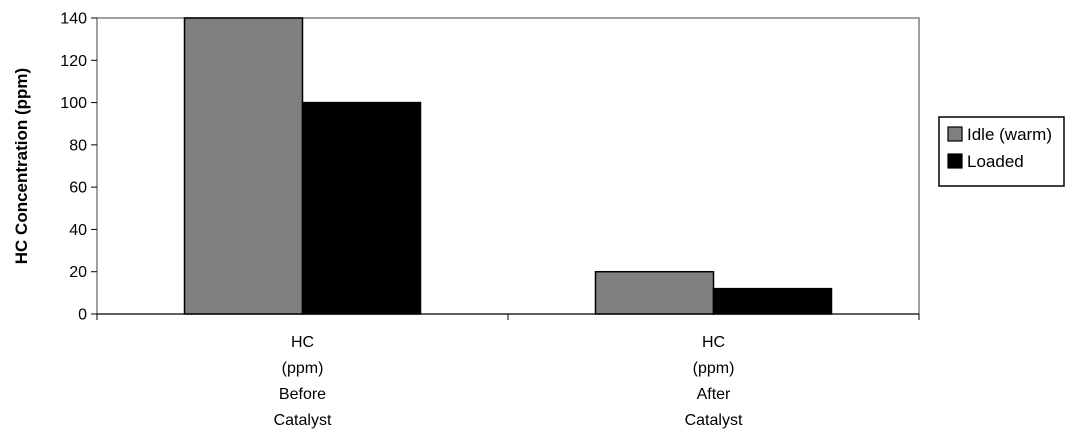 Image resolution: width=1073 pixels, height=446 pixels. Describe the element at coordinates (78, 188) in the screenshot. I see `y-tick-label: 60` at that location.